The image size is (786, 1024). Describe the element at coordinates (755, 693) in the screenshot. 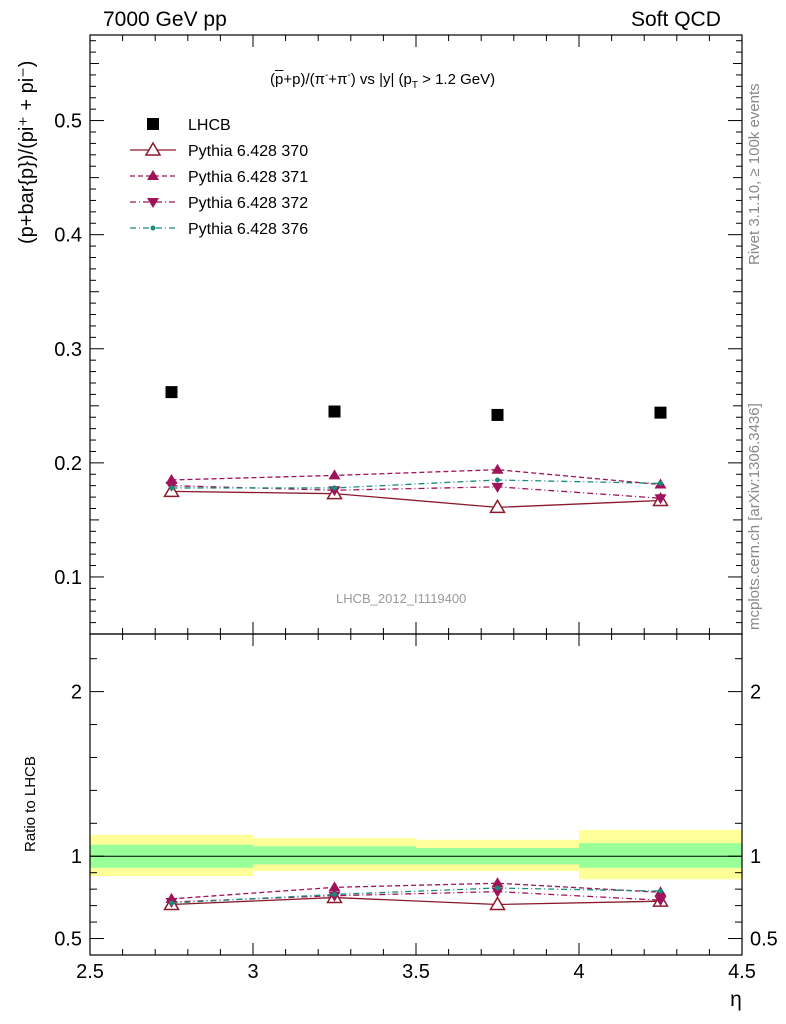

I see `ratio-y-tick-label-right: 2` at that location.